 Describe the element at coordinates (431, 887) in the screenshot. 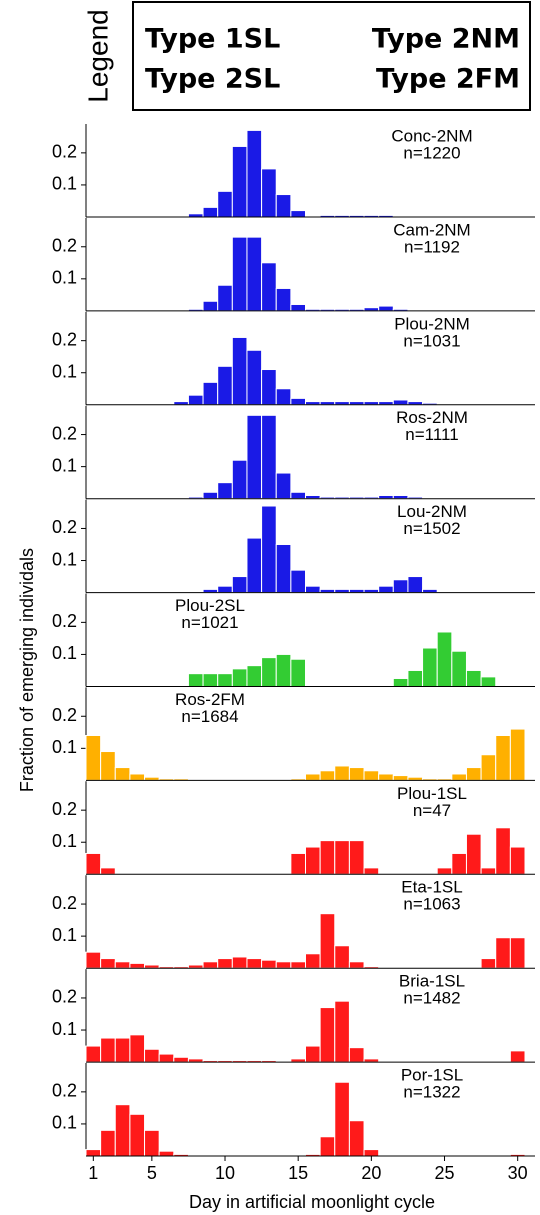

I see `panel-label: Eta-1SL` at that location.